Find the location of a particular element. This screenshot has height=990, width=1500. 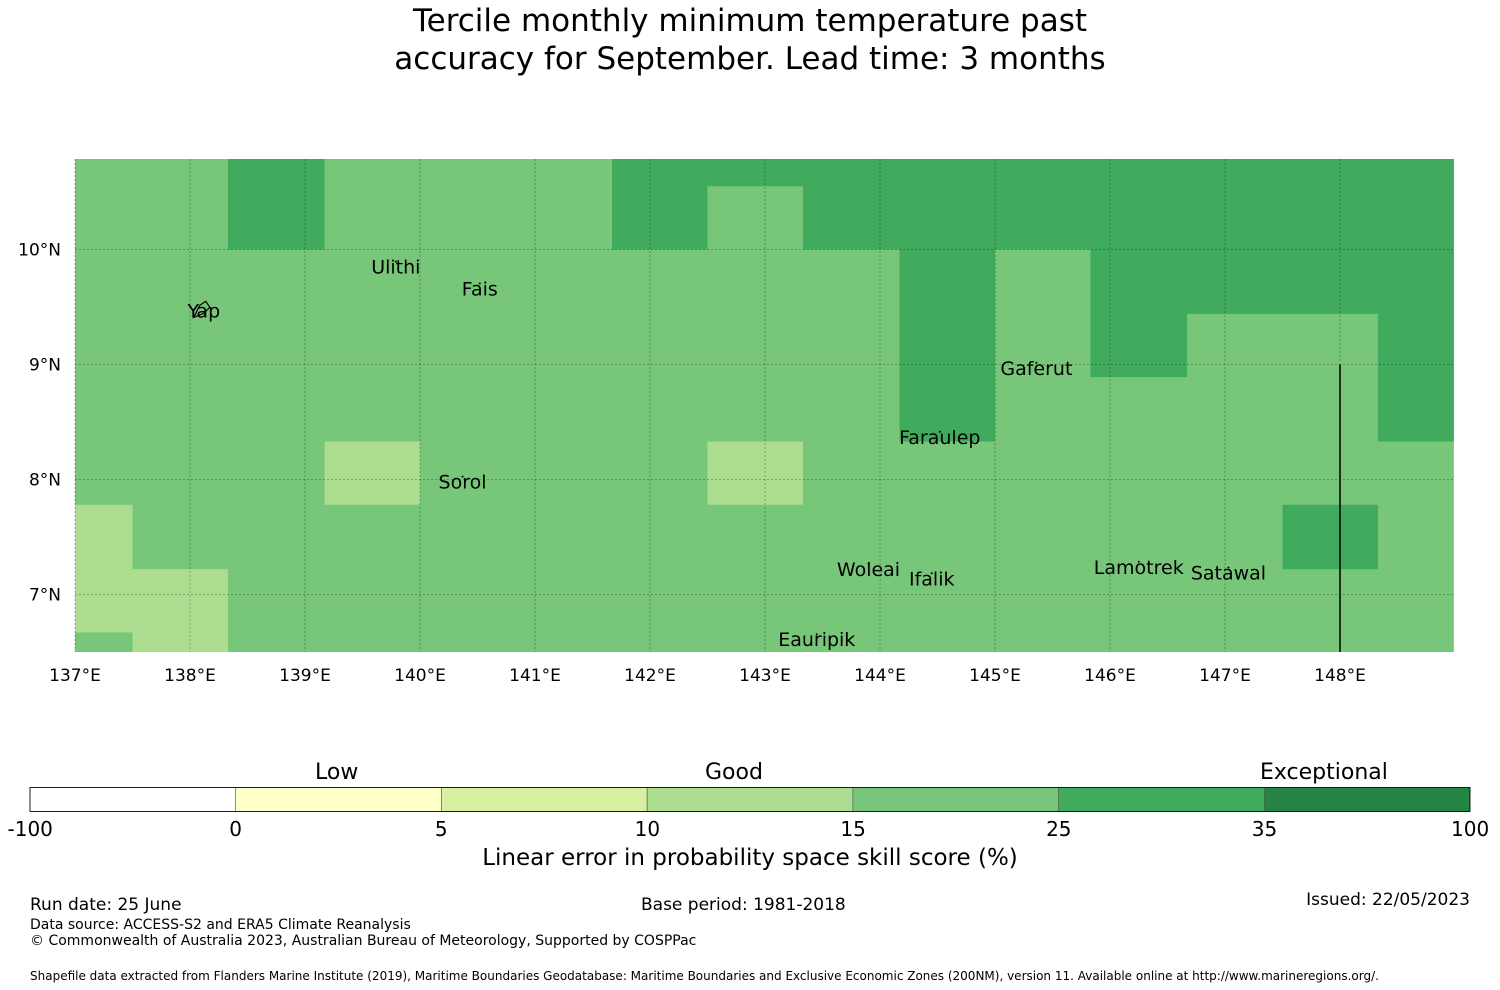

colorbar-swatches is located at coordinates (750, 799).